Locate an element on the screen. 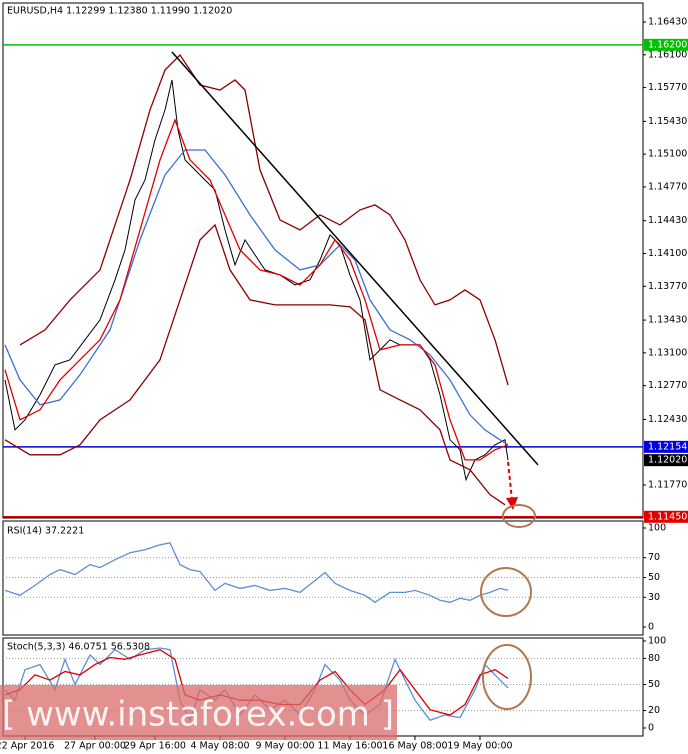 The width and height of the screenshot is (688, 754). y-tick-label: 1.15430 is located at coordinates (667, 121).